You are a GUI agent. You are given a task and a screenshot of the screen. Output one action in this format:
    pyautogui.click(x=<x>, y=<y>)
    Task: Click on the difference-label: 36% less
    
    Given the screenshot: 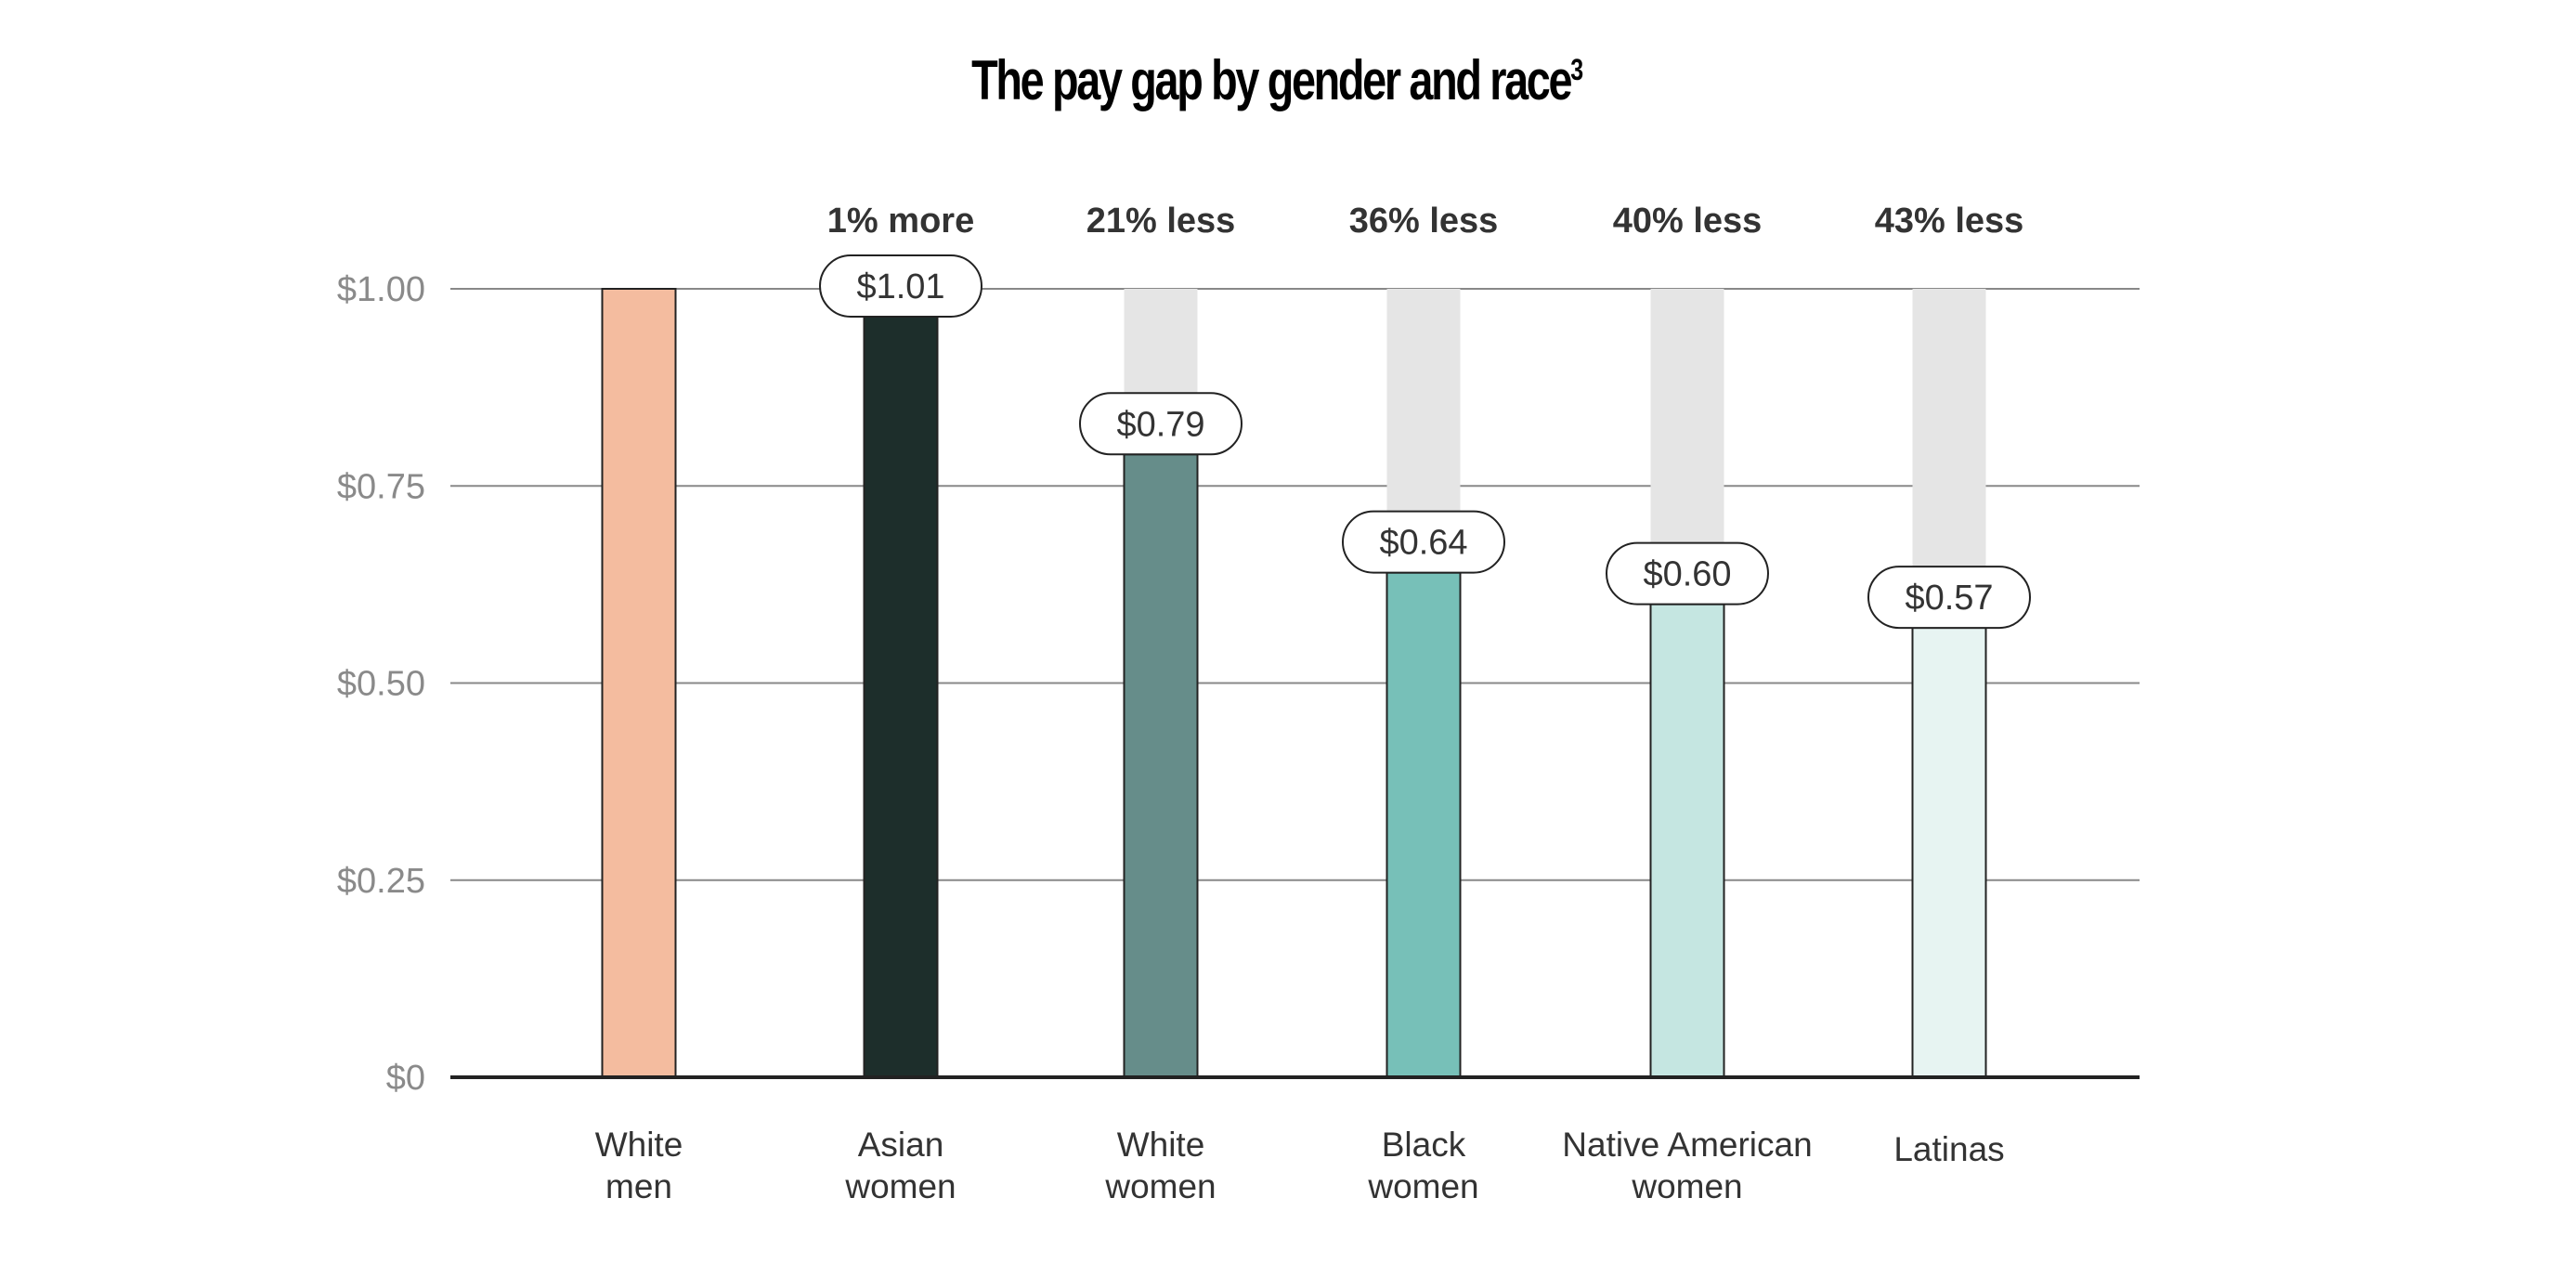 What is the action you would take?
    pyautogui.click(x=1424, y=221)
    